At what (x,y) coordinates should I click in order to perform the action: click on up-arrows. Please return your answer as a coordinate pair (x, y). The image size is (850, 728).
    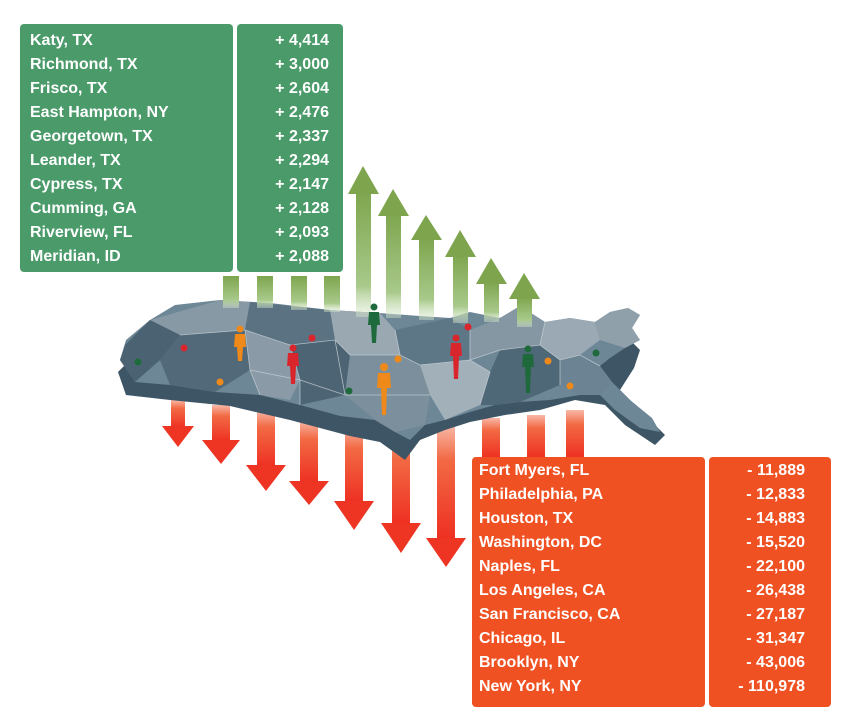
    Looking at the image, I should click on (381, 246).